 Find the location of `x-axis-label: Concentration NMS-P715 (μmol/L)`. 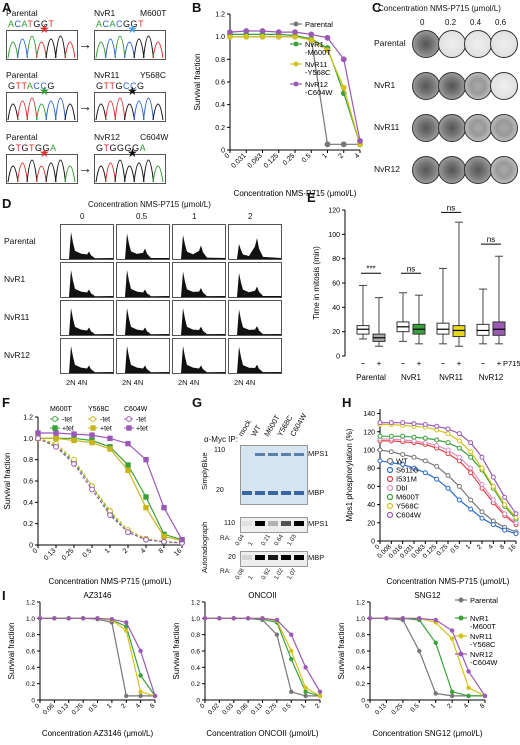

x-axis-label: Concentration NMS-P715 (μmol/L) is located at coordinates (110, 581).